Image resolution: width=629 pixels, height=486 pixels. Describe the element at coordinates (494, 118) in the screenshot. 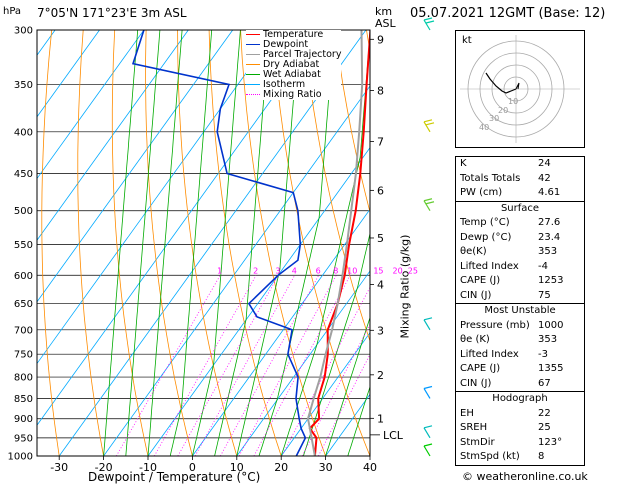

I see `hodo-ring-label-30: 30` at that location.